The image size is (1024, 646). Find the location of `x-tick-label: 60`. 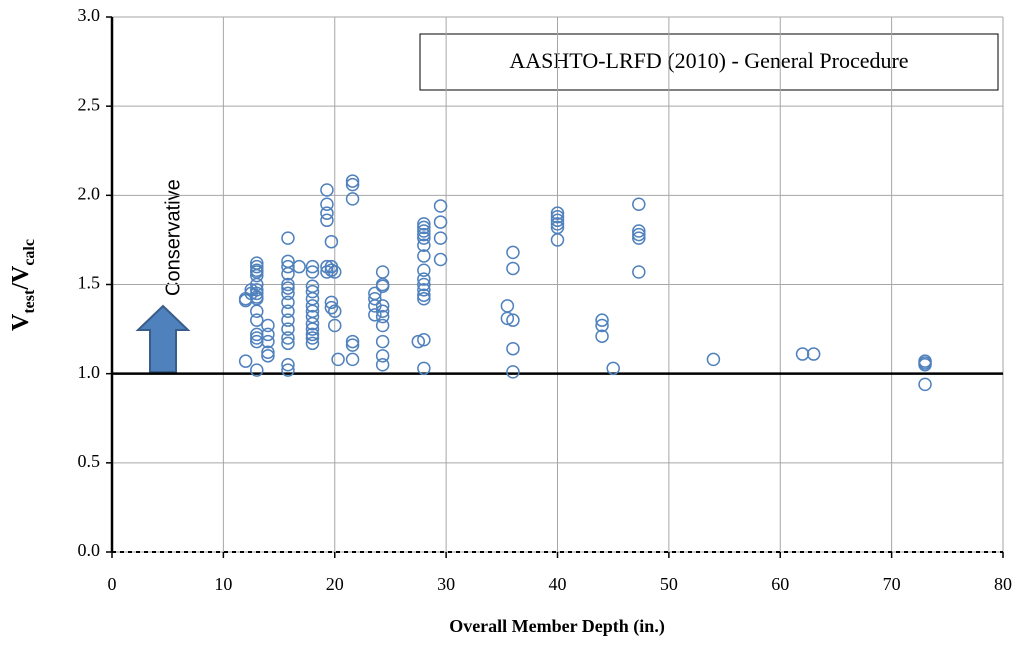

x-tick-label: 60 is located at coordinates (780, 584).